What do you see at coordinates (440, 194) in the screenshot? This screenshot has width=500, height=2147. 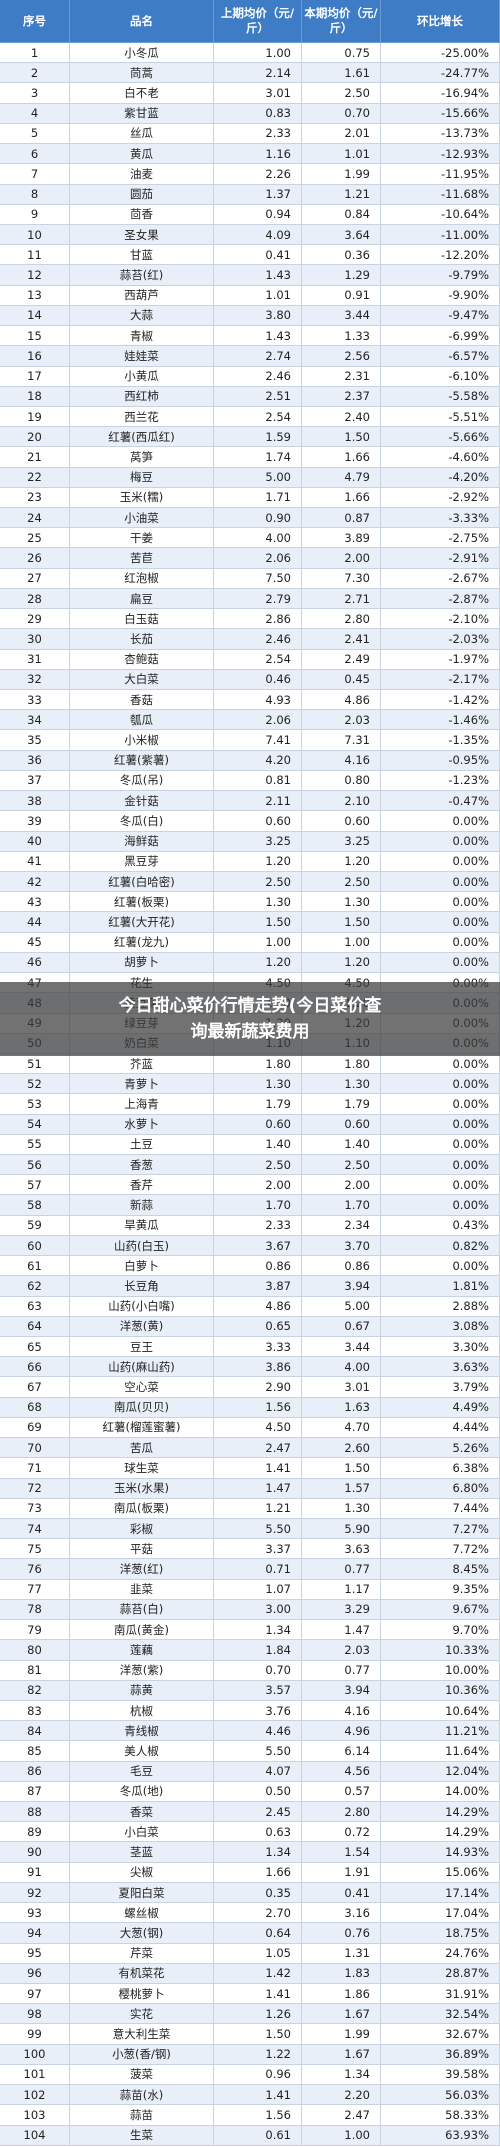 I see `table-cell: -11.68%` at bounding box center [440, 194].